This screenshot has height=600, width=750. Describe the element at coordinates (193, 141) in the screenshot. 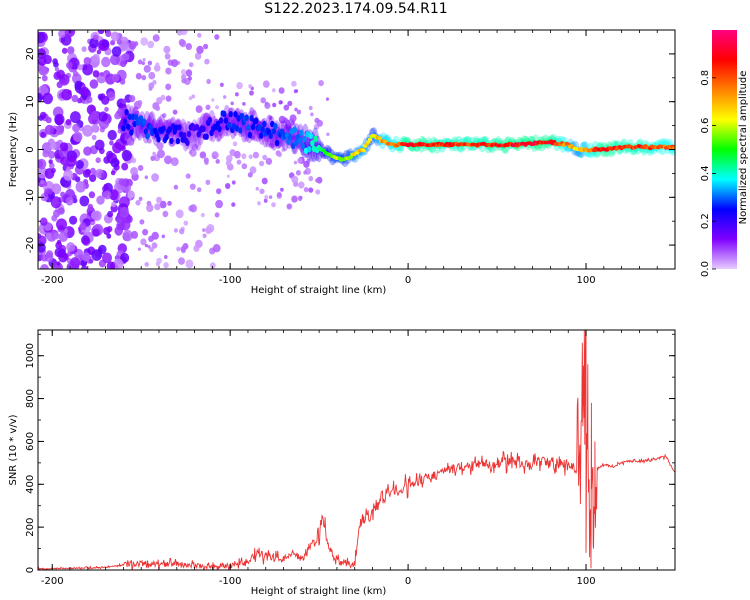

I see `heatmap-ridge-halo` at that location.